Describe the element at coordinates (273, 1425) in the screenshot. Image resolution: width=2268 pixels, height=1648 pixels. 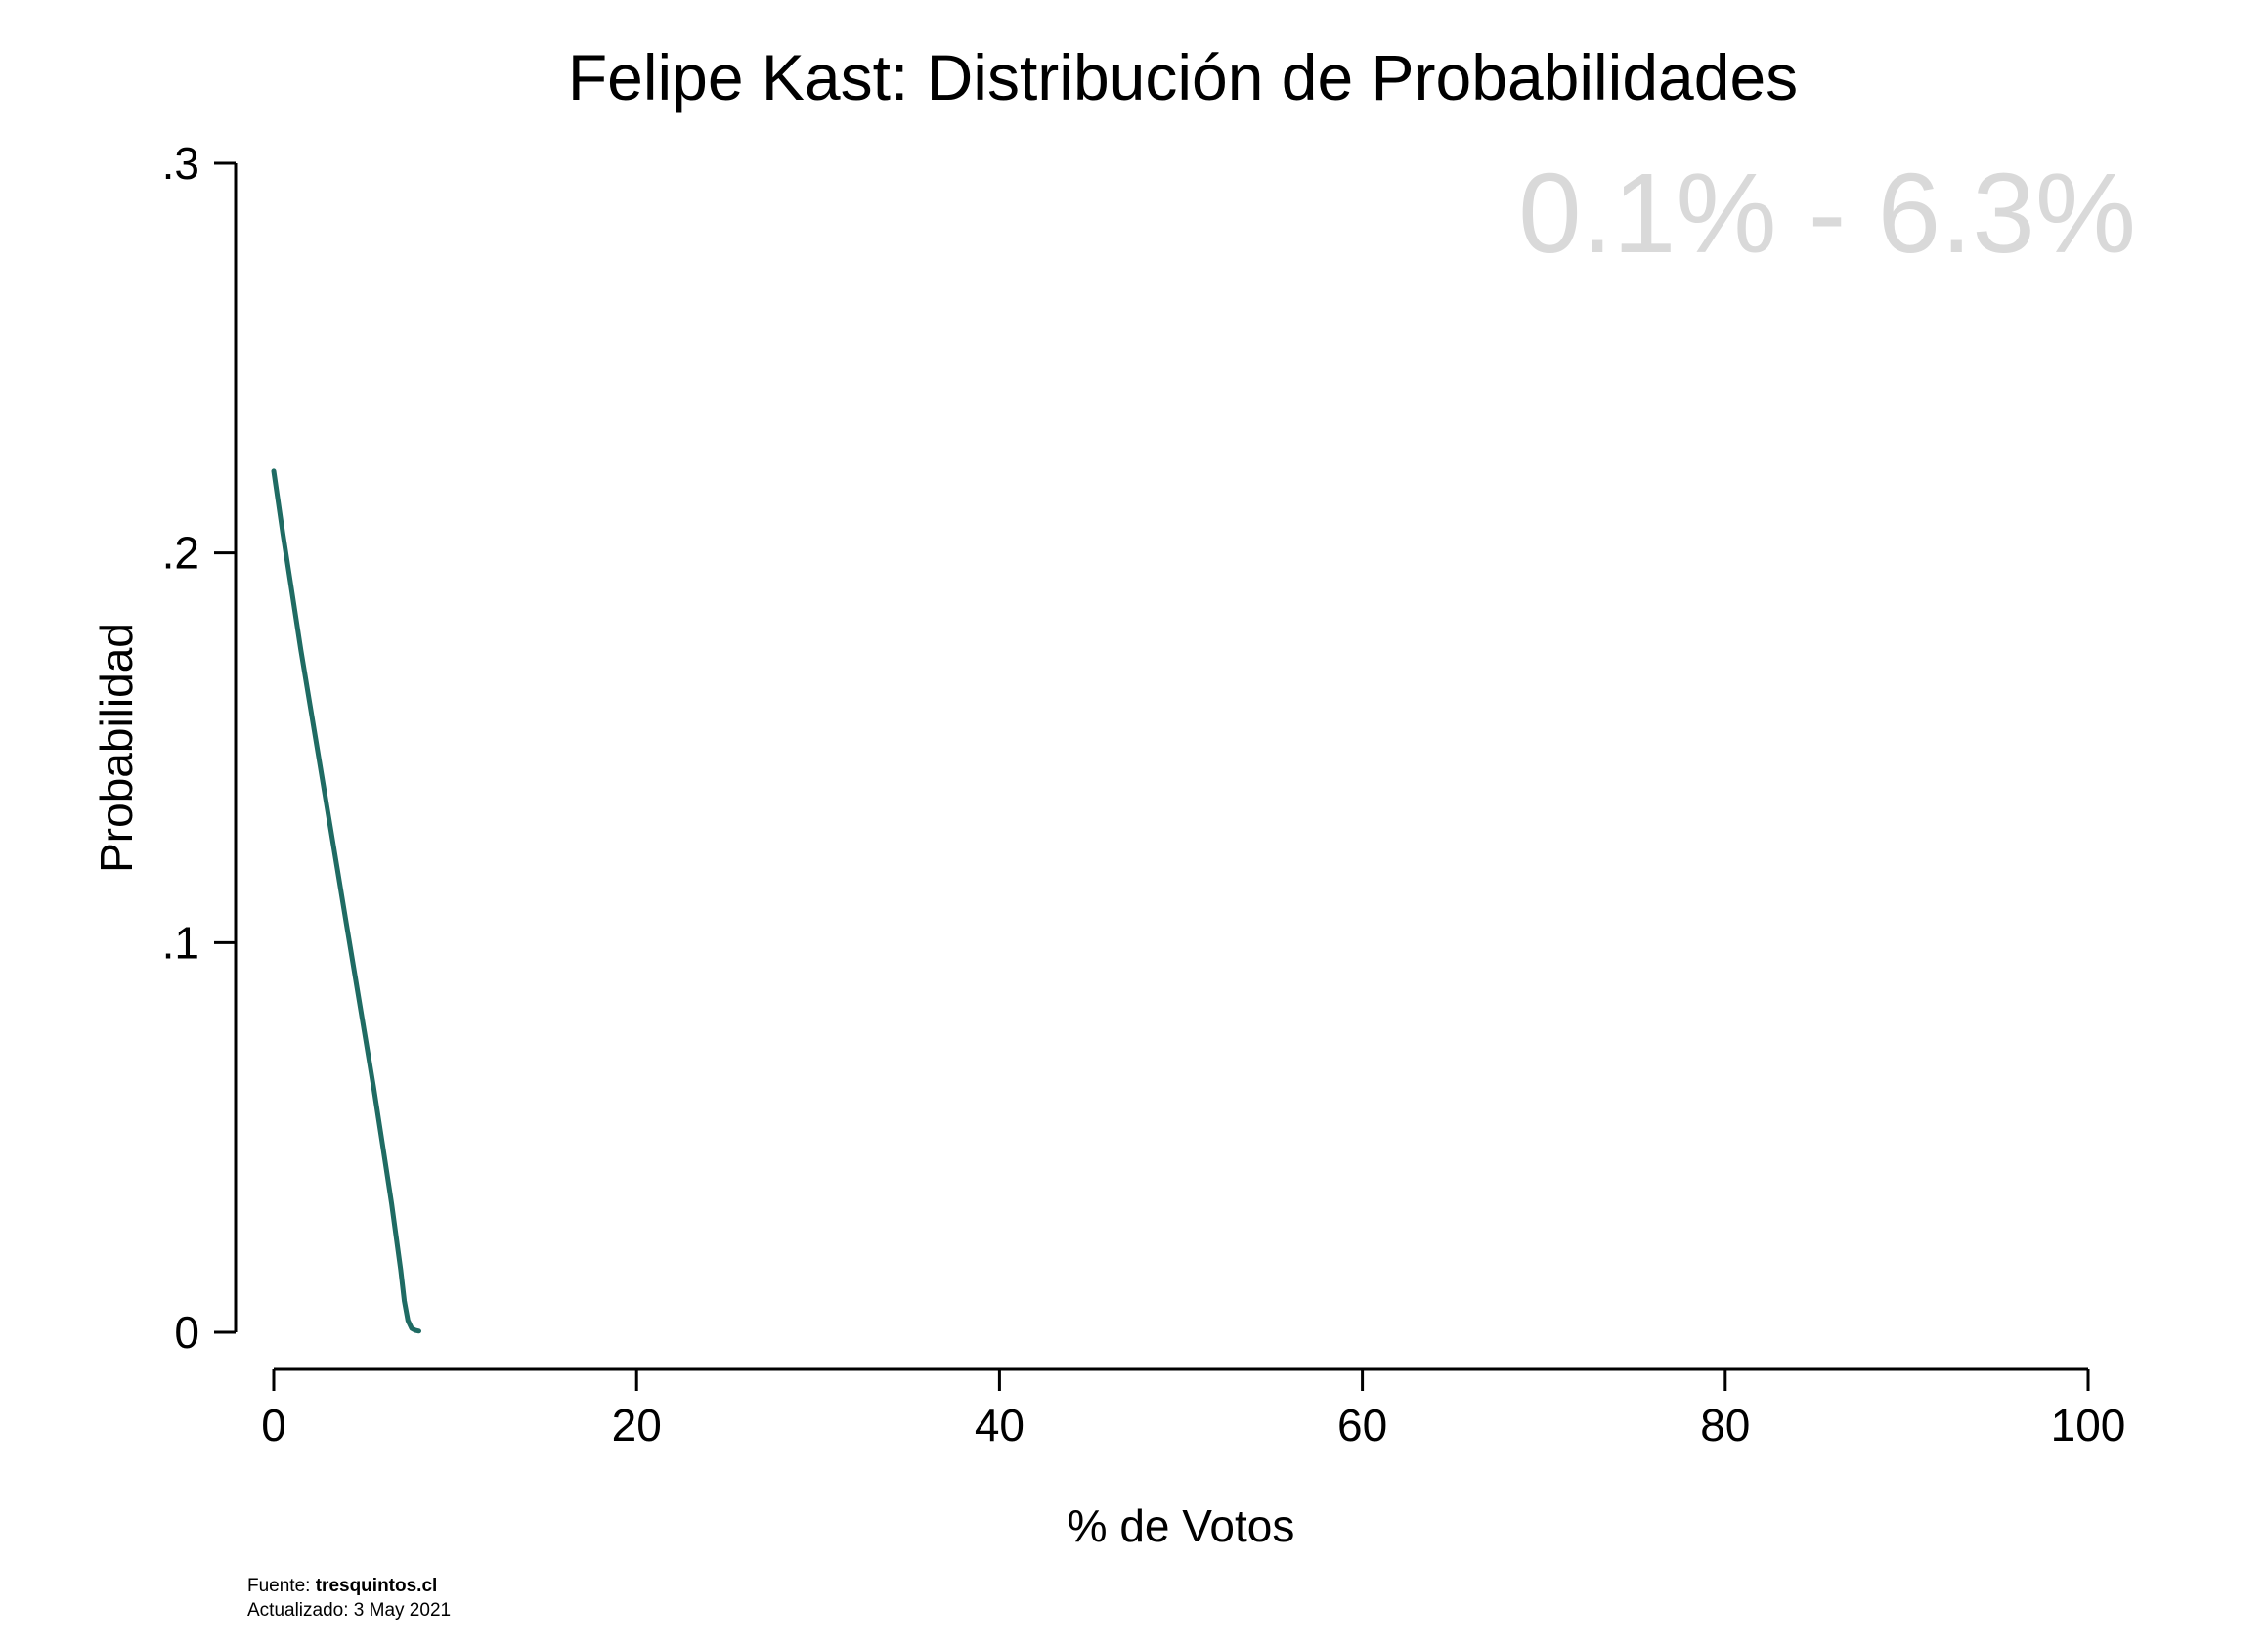
I see `x-tick-label: 0` at that location.